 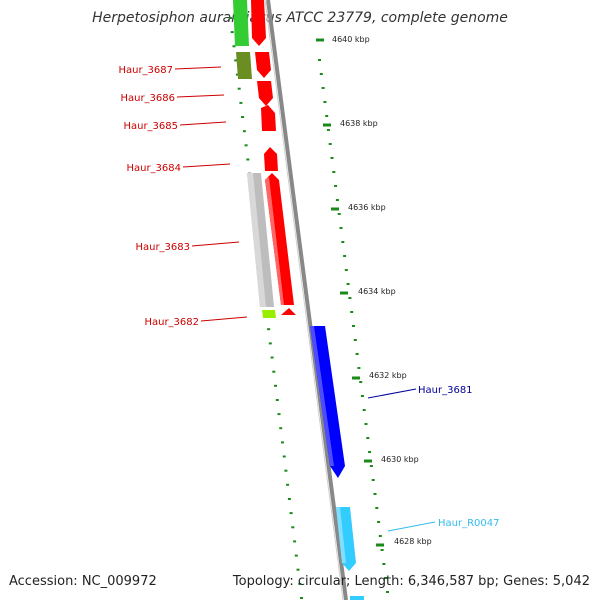 I want to click on label-haur-3682: Haur_3682, so click(x=196, y=322).